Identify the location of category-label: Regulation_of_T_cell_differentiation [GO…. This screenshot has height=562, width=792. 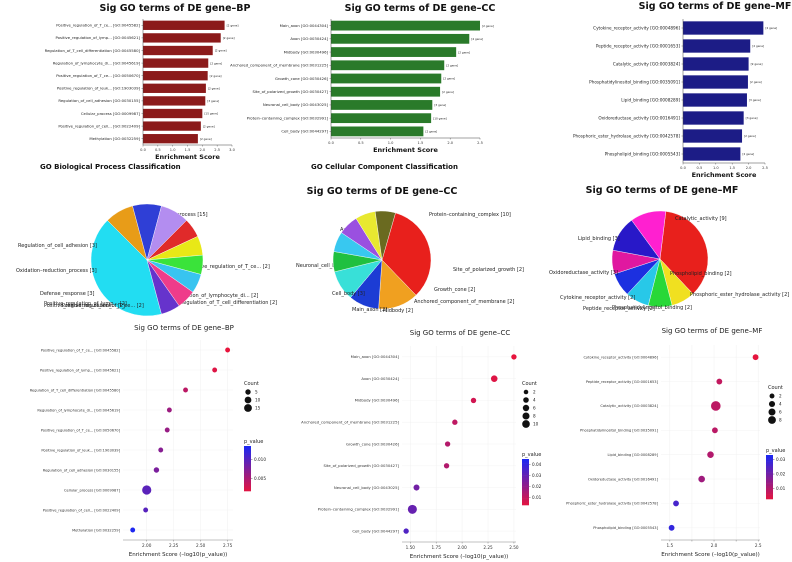
(75, 390).